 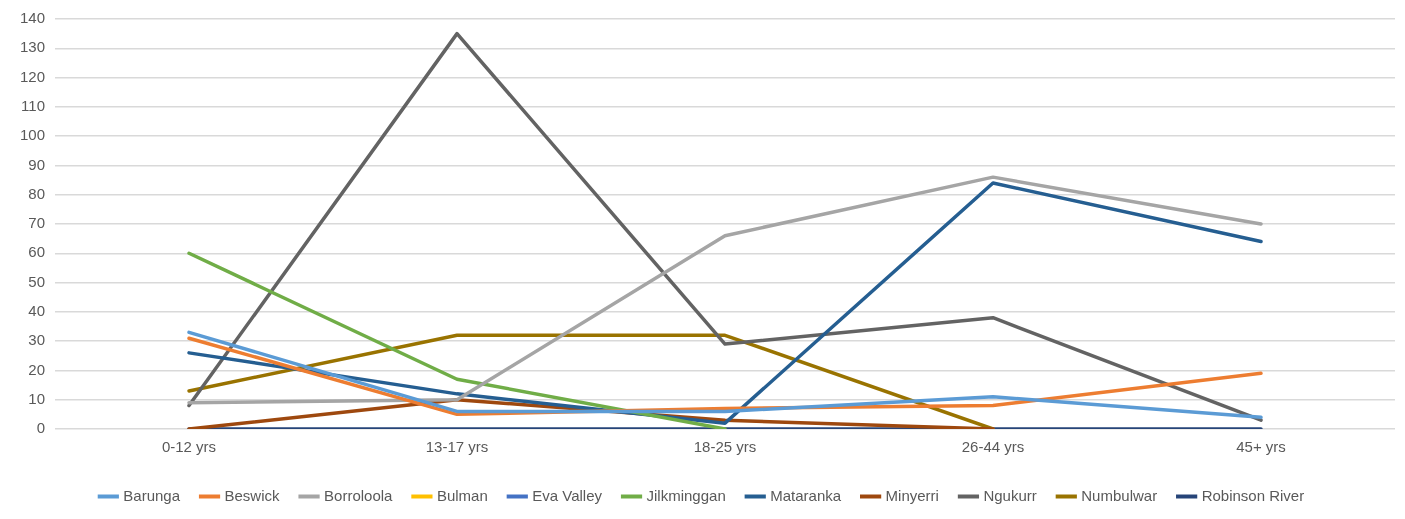 I want to click on y-tick-label: 40, so click(x=37, y=310).